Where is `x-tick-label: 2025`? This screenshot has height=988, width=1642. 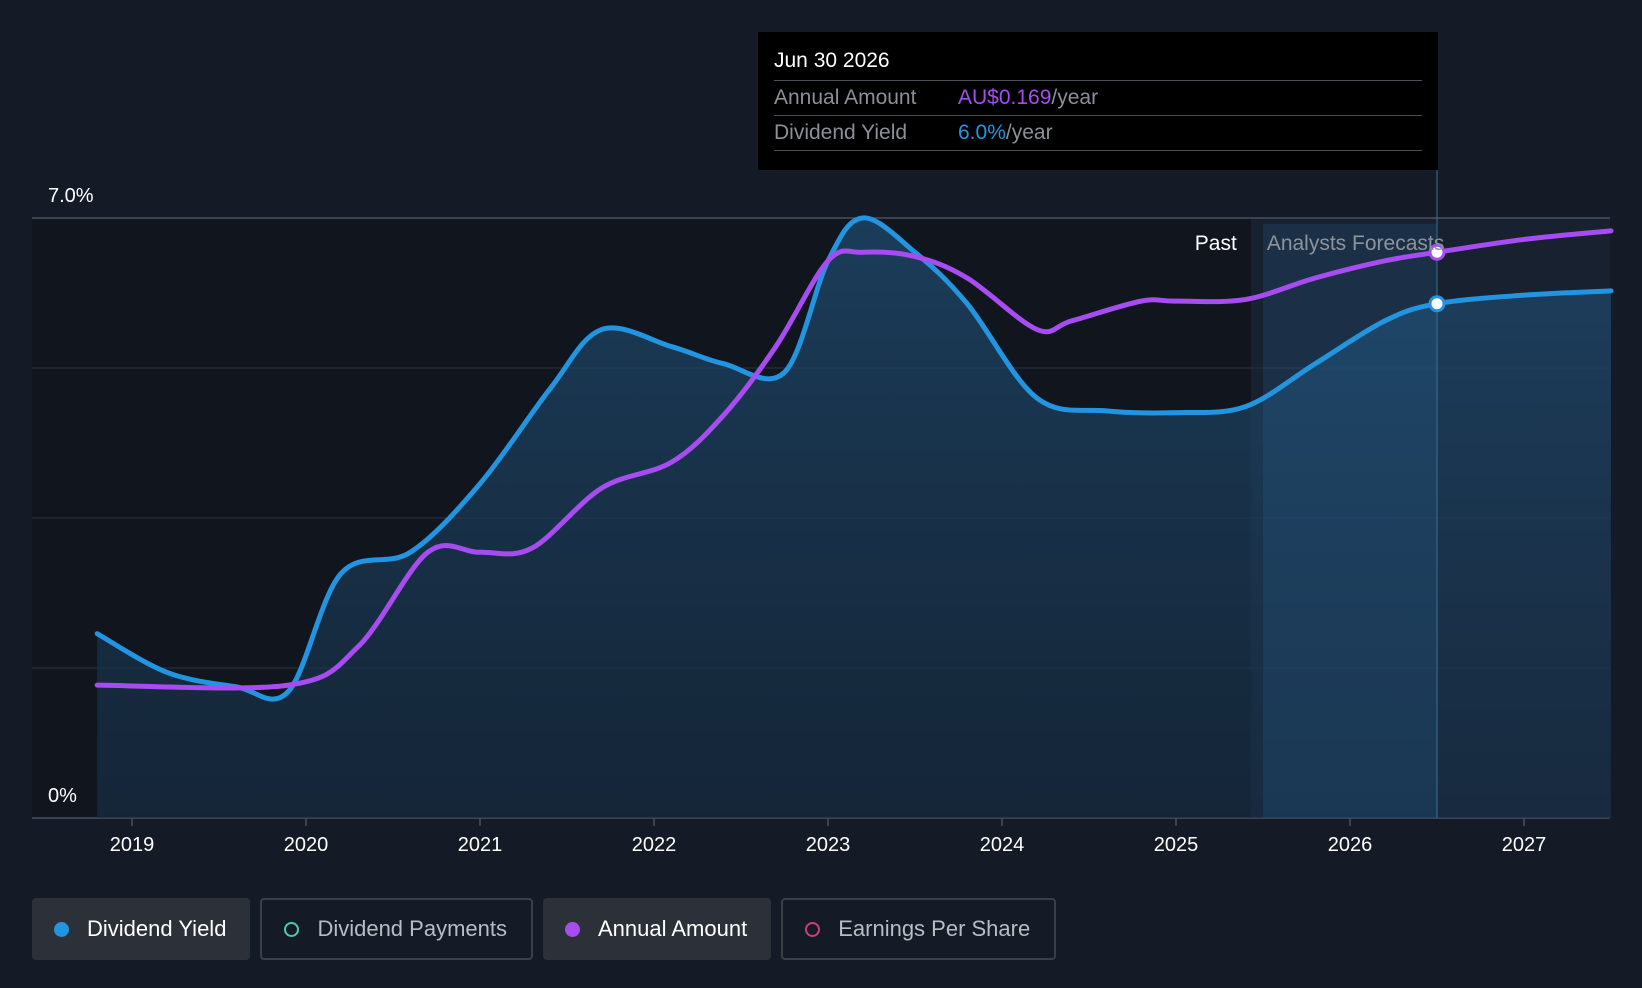 x-tick-label: 2025 is located at coordinates (1176, 845).